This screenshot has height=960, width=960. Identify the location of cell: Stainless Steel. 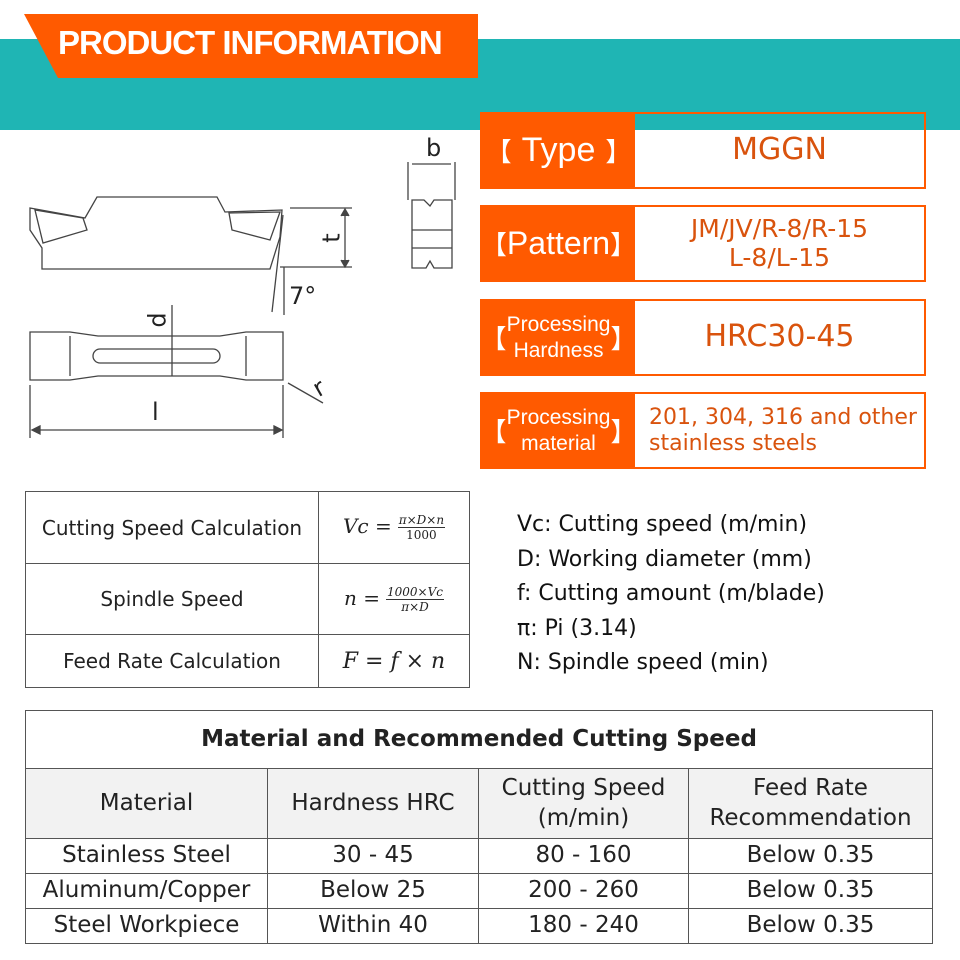
(146, 856).